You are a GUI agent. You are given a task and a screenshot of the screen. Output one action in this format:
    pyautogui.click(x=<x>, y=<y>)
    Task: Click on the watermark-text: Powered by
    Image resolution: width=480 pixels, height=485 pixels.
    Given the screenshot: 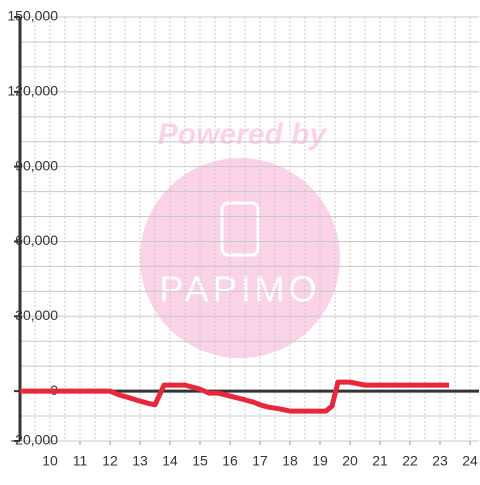 What is the action you would take?
    pyautogui.click(x=243, y=134)
    